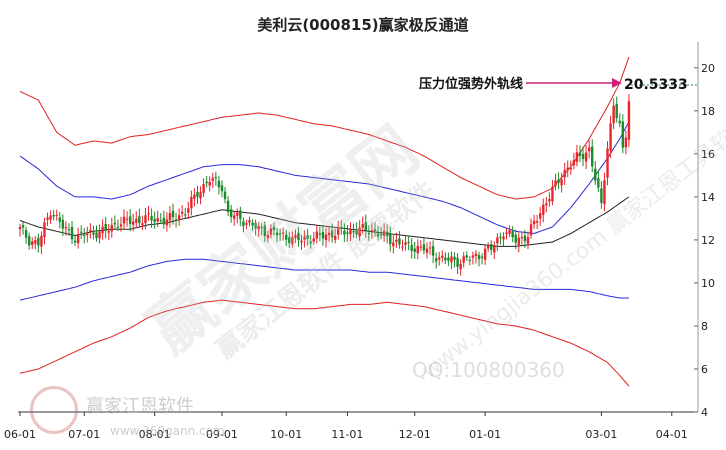 The height and width of the screenshot is (450, 726). Describe the element at coordinates (704, 369) in the screenshot. I see `y-tick-label: 6` at that location.